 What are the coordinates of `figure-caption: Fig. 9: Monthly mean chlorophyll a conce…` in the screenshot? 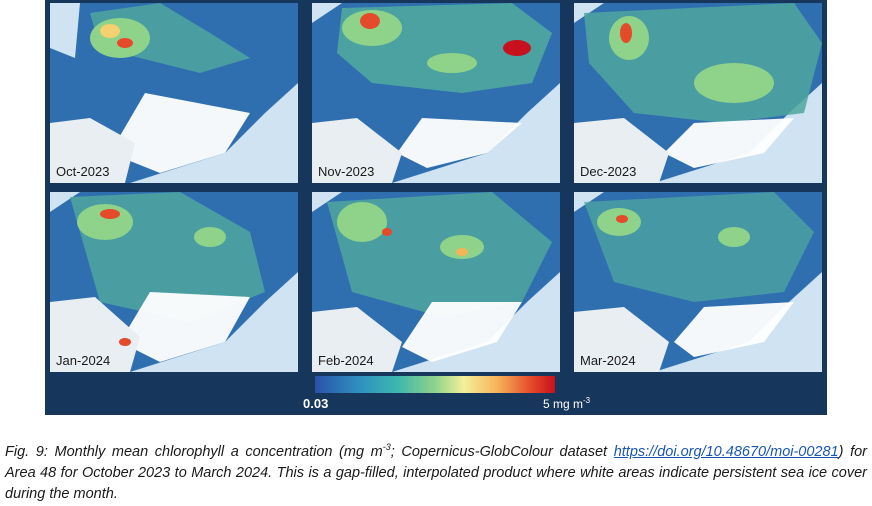 It's located at (436, 471).